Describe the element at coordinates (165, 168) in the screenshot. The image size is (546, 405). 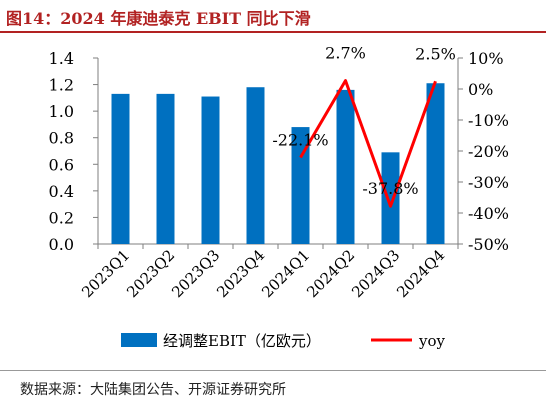
I see `bar-2023Q2` at that location.